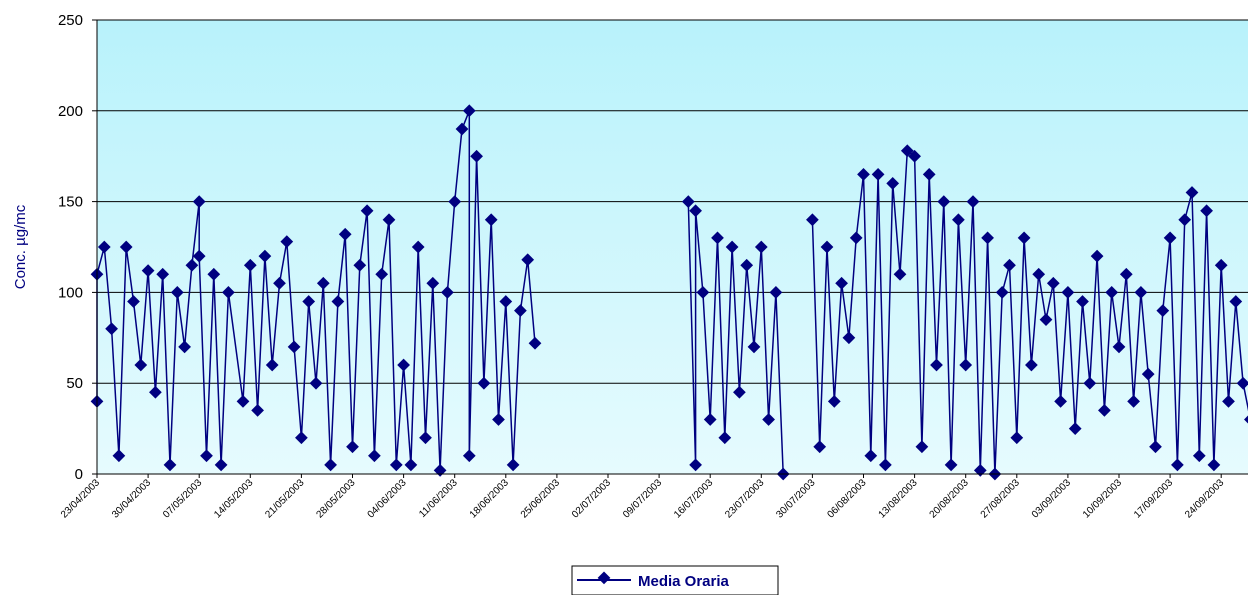 The image size is (1248, 595). Describe the element at coordinates (233, 498) in the screenshot. I see `x-tick-label: 14/05/2003` at that location.